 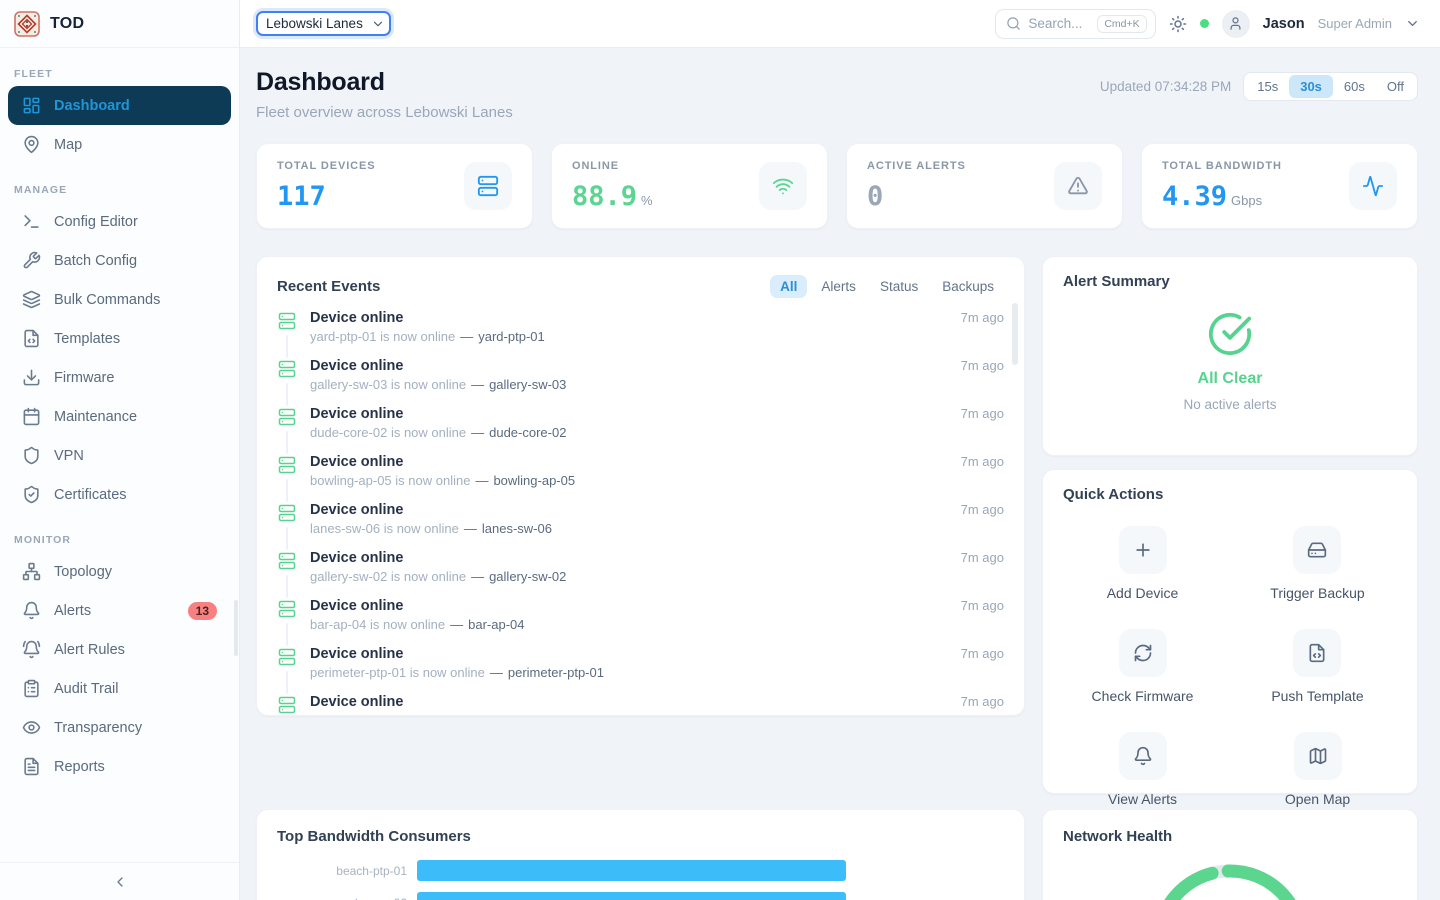 What do you see at coordinates (1143, 653) in the screenshot?
I see `refresh-icon` at bounding box center [1143, 653].